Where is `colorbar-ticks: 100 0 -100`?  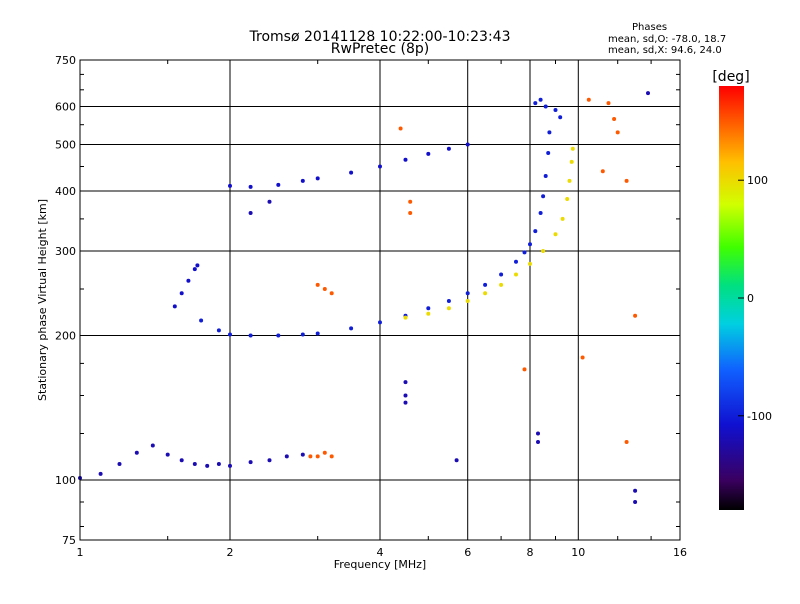 colorbar-ticks: 100 0 -100 is located at coordinates (755, 298).